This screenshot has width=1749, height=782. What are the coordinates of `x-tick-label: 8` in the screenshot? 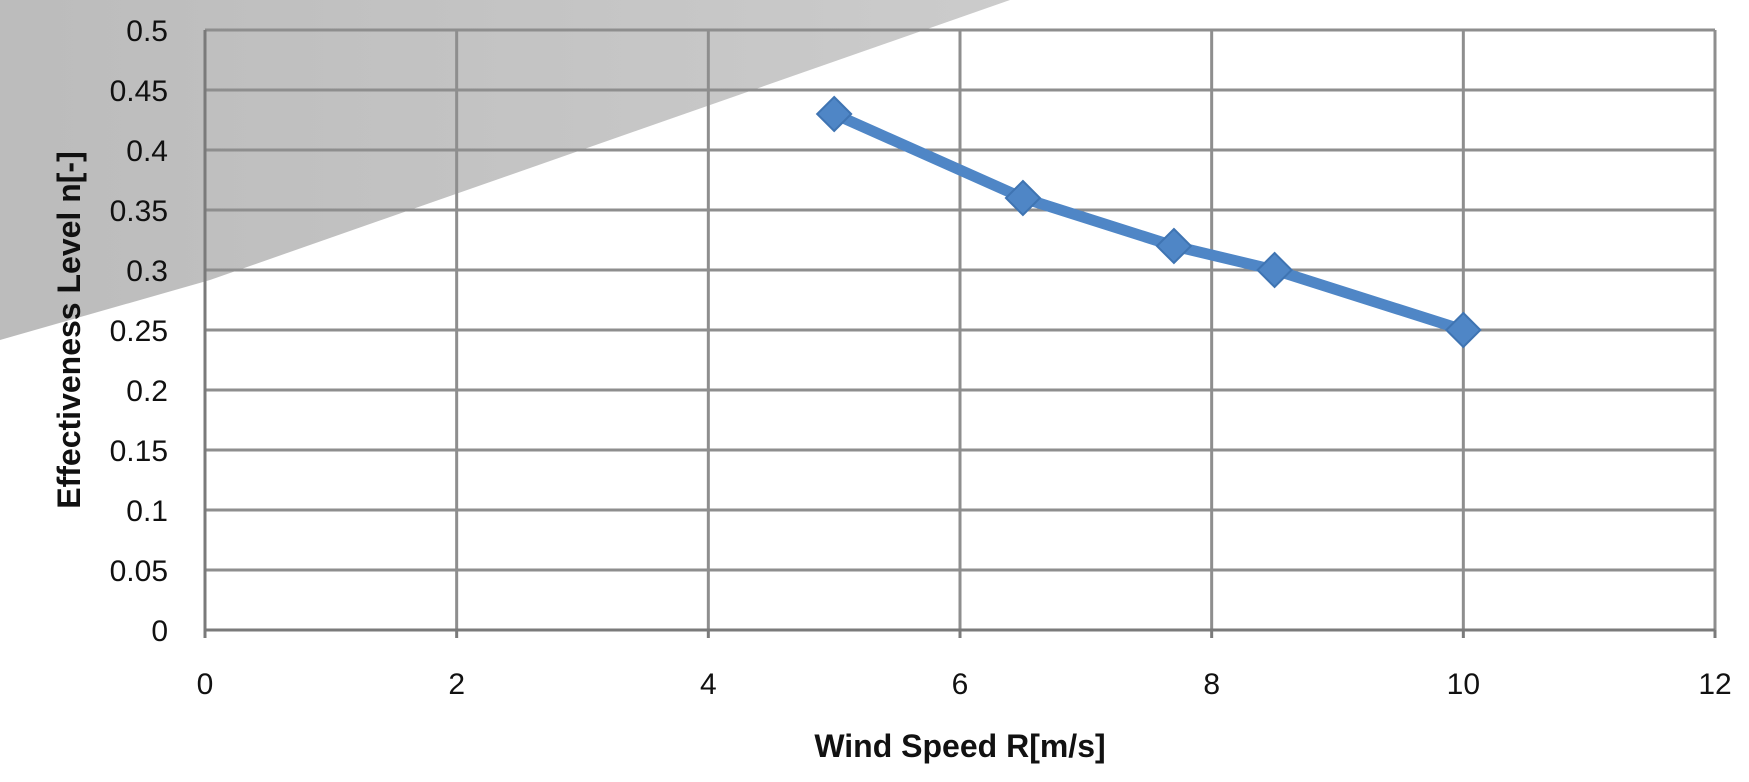 It's located at (1211, 684).